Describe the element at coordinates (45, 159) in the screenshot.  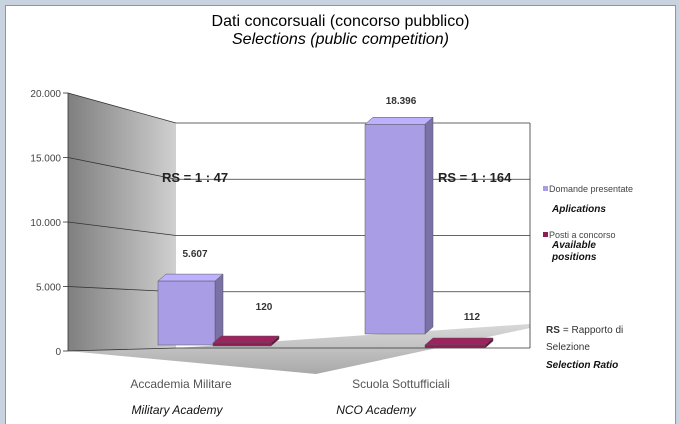
I see `y-tick-label: 15.000` at that location.